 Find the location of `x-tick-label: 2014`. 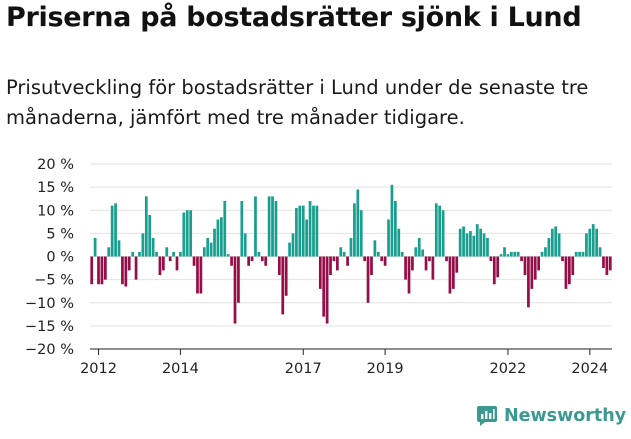

x-tick-label: 2014 is located at coordinates (180, 369).